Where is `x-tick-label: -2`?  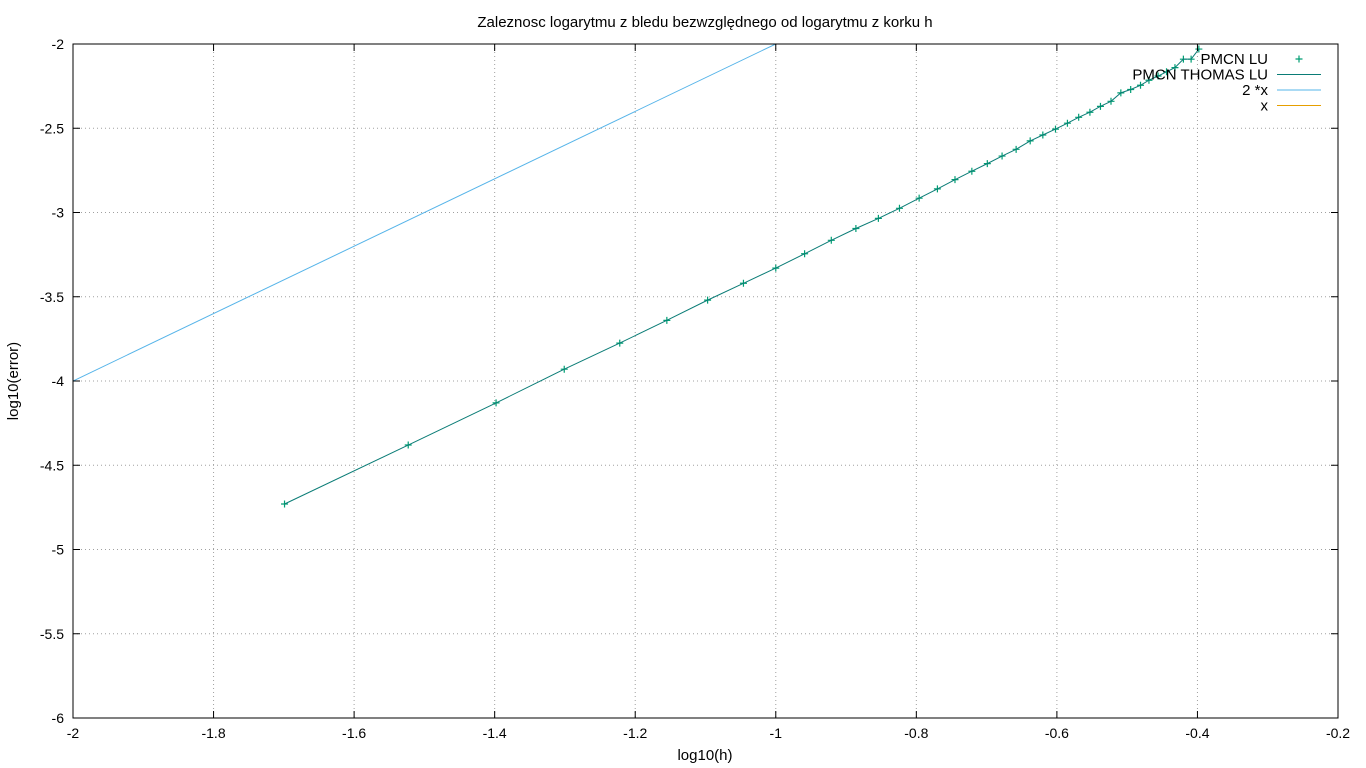 x-tick-label: -2 is located at coordinates (73, 733).